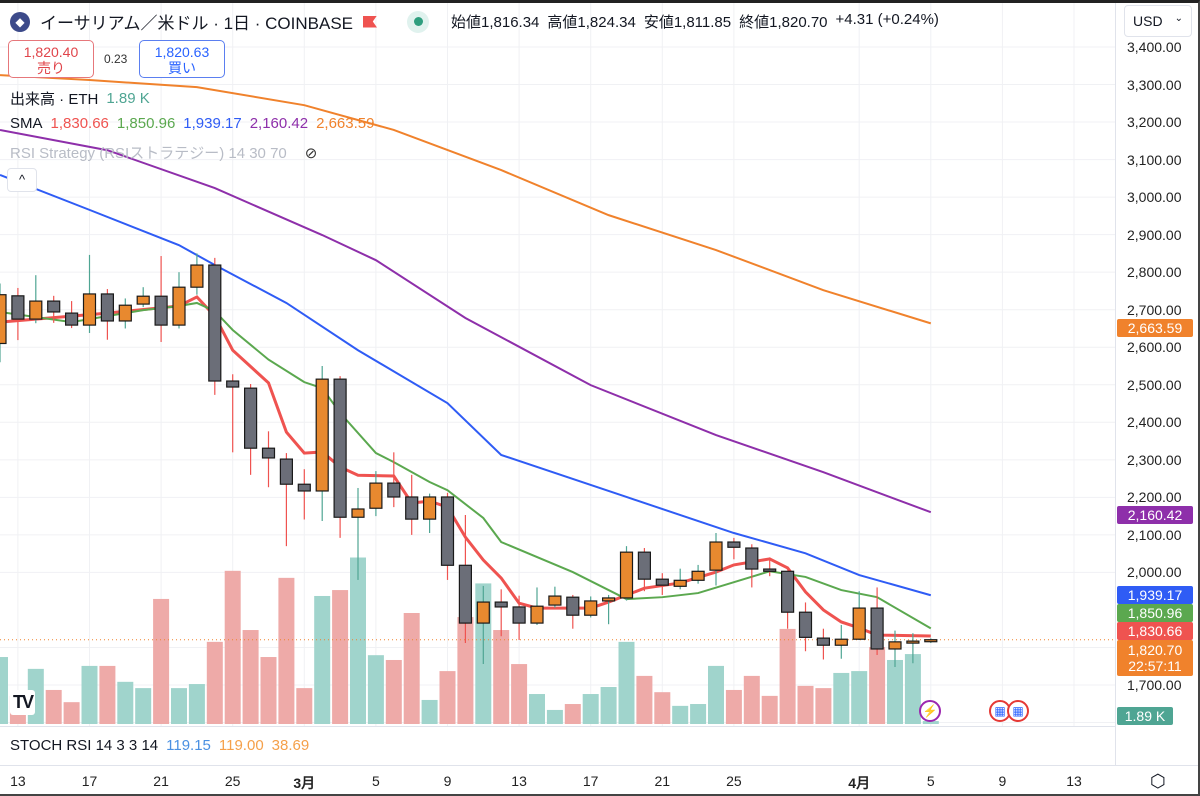 The width and height of the screenshot is (1200, 796). I want to click on price-tick-label: 2,800.00, so click(1154, 272).